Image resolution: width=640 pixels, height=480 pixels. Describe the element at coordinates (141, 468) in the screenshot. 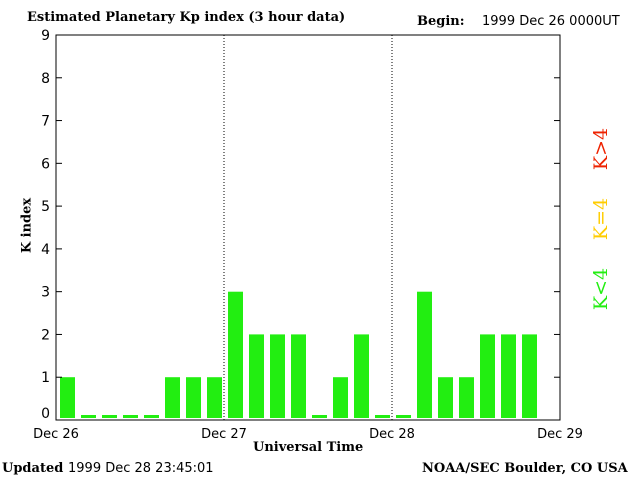

I see `updated-value: 1999 Dec 28 23:45:01` at that location.